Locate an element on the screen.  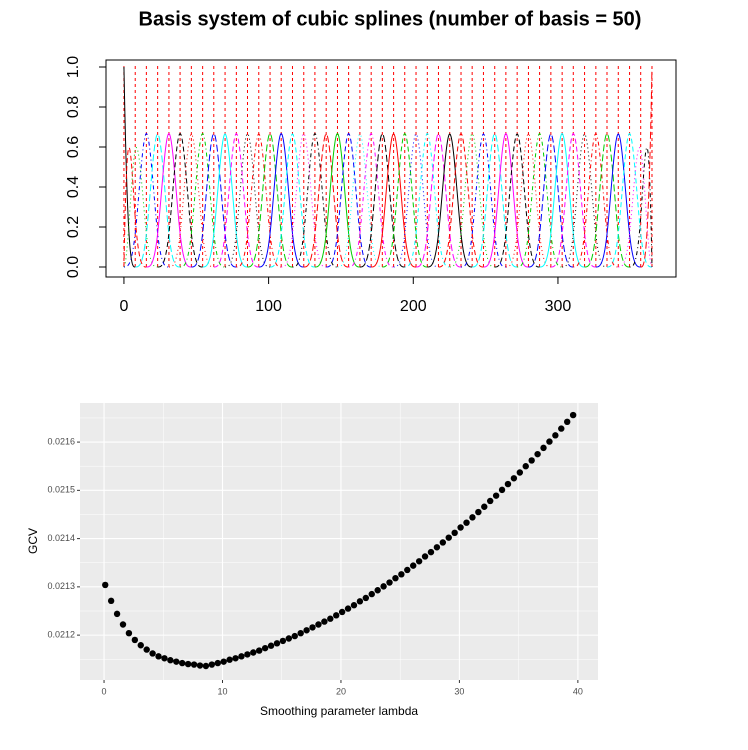
y-tick-label: 0.0212 is located at coordinates (61, 634).